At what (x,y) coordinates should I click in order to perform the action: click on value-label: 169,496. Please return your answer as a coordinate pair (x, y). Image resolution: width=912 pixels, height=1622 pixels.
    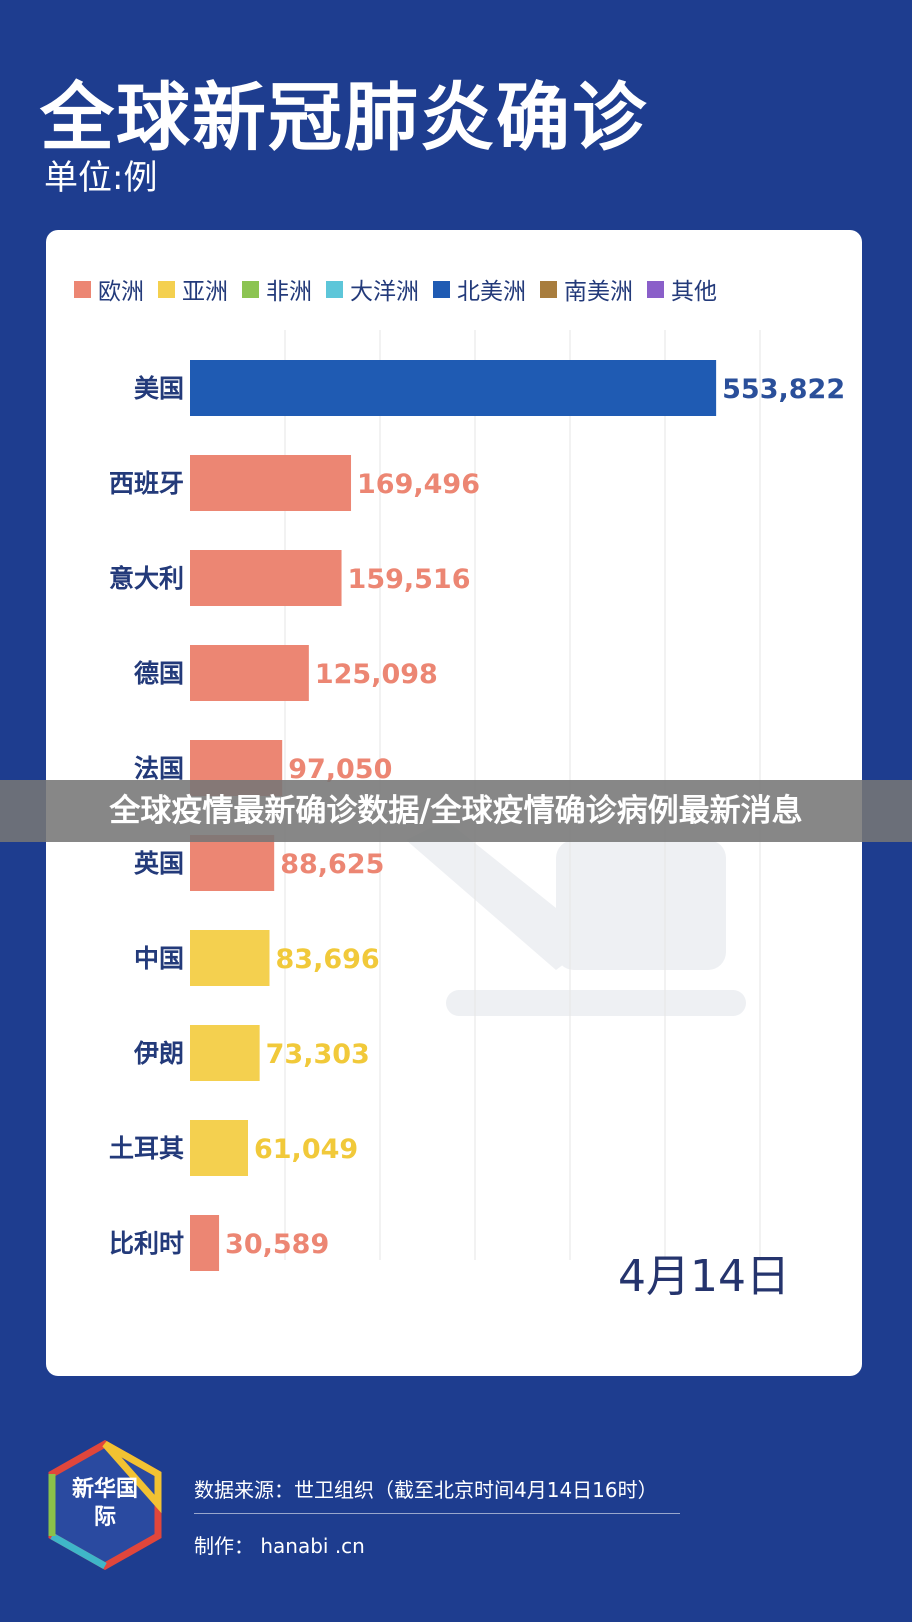
    Looking at the image, I should click on (418, 484).